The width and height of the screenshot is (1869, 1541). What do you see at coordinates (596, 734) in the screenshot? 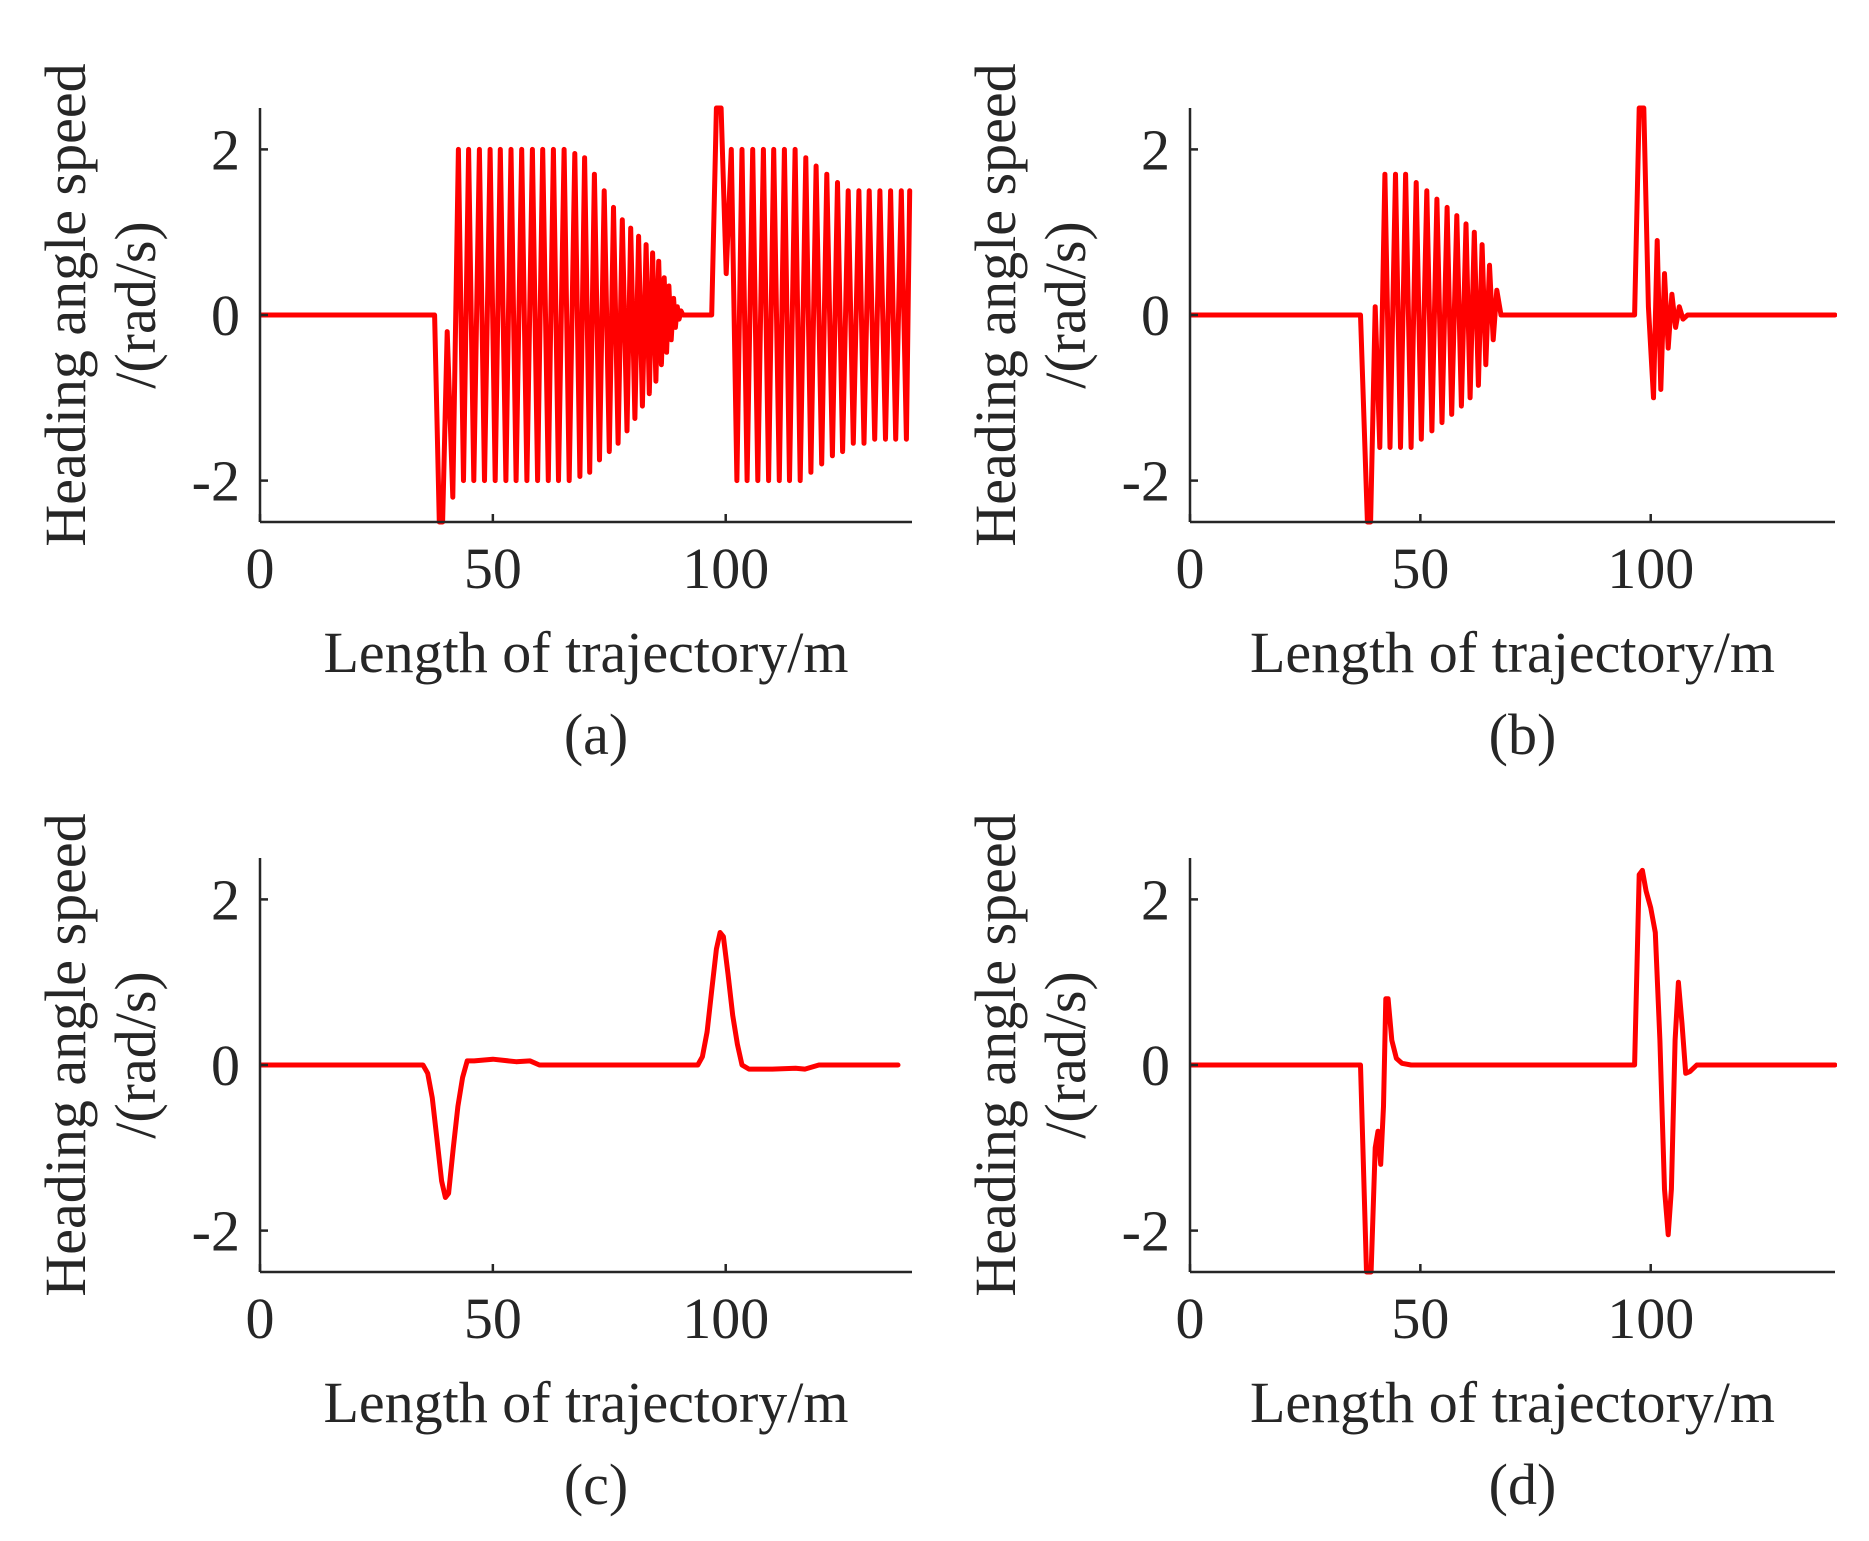
I see `panel-caption: (a)` at bounding box center [596, 734].